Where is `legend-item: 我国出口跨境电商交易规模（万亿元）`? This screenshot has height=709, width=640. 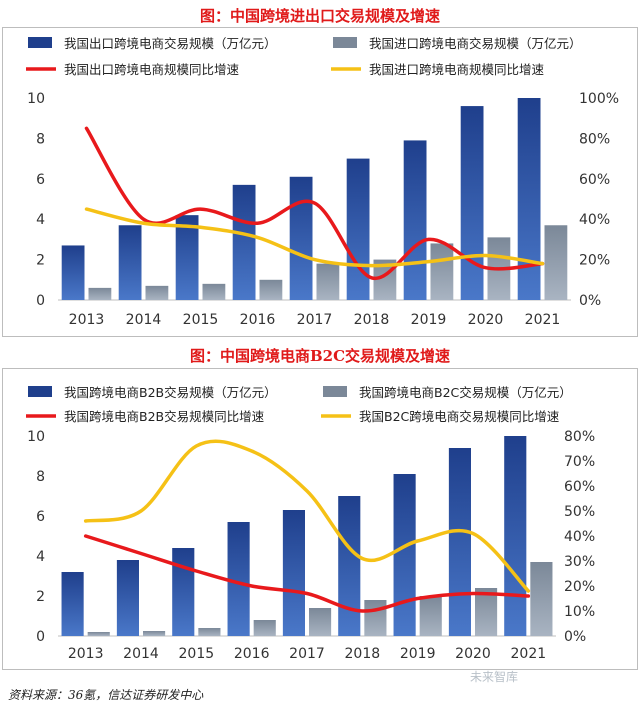
legend-item: 我国出口跨境电商交易规模（万亿元） is located at coordinates (152, 43).